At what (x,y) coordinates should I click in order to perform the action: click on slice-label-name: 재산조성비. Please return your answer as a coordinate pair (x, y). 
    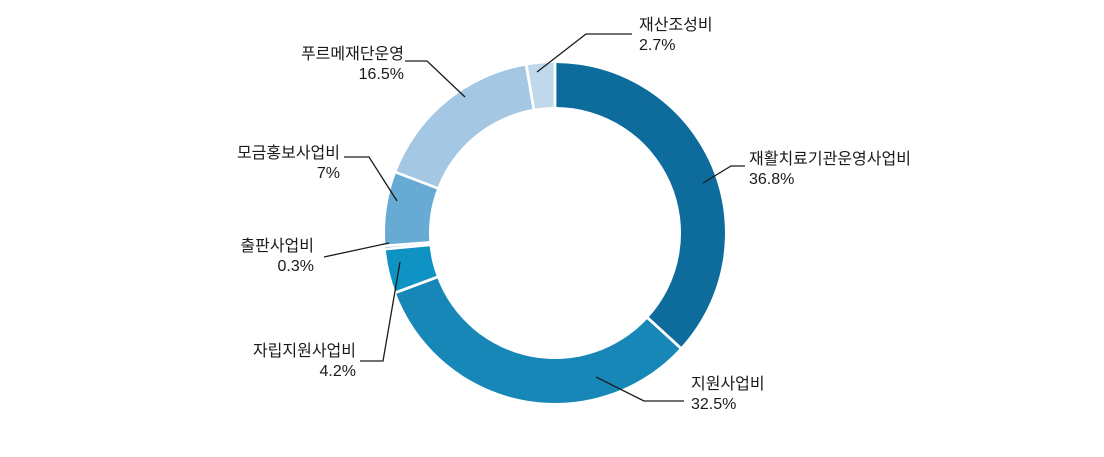
    Looking at the image, I should click on (676, 25).